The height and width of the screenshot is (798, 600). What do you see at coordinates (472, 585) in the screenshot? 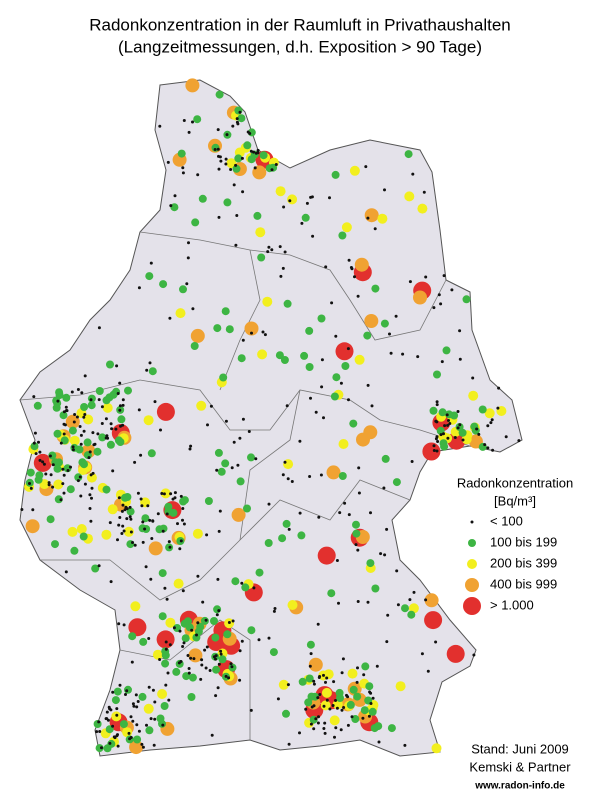
I see `legend-marker` at bounding box center [472, 585].